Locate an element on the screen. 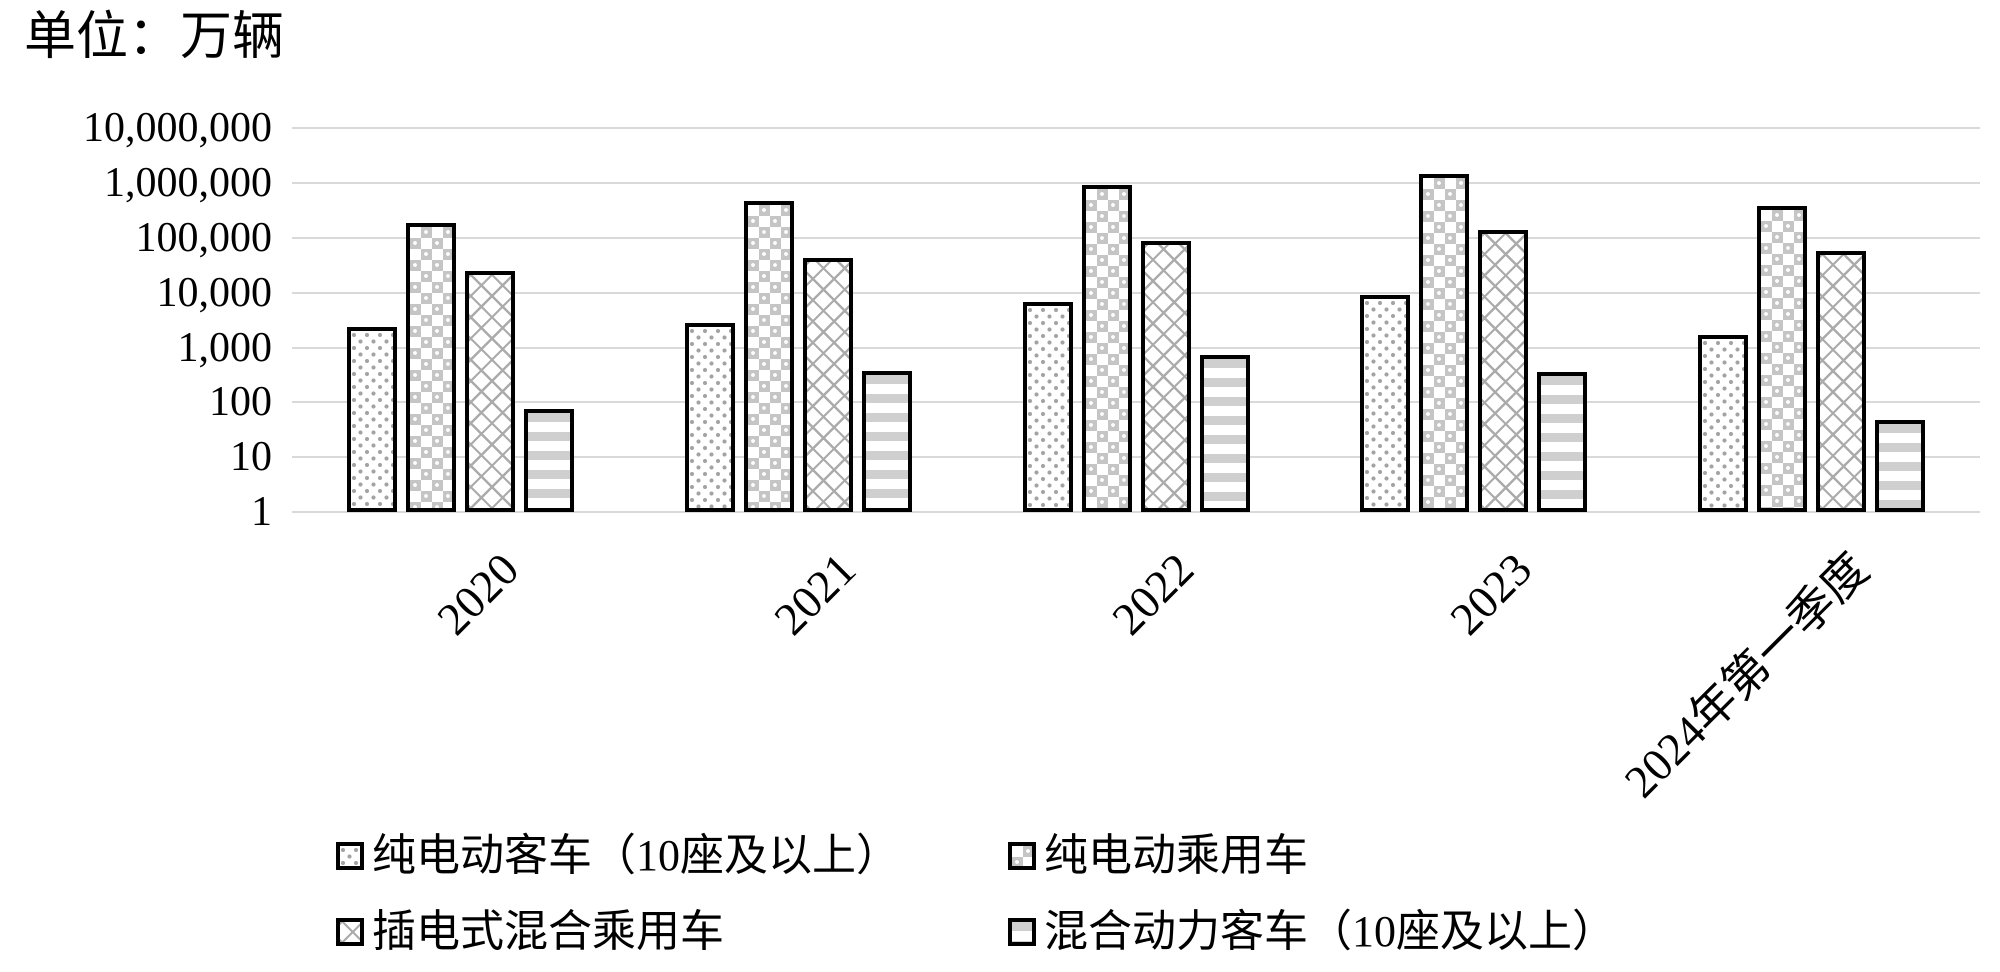 This screenshot has height=972, width=2000. y-tick-label: 1,000 is located at coordinates (225, 347).